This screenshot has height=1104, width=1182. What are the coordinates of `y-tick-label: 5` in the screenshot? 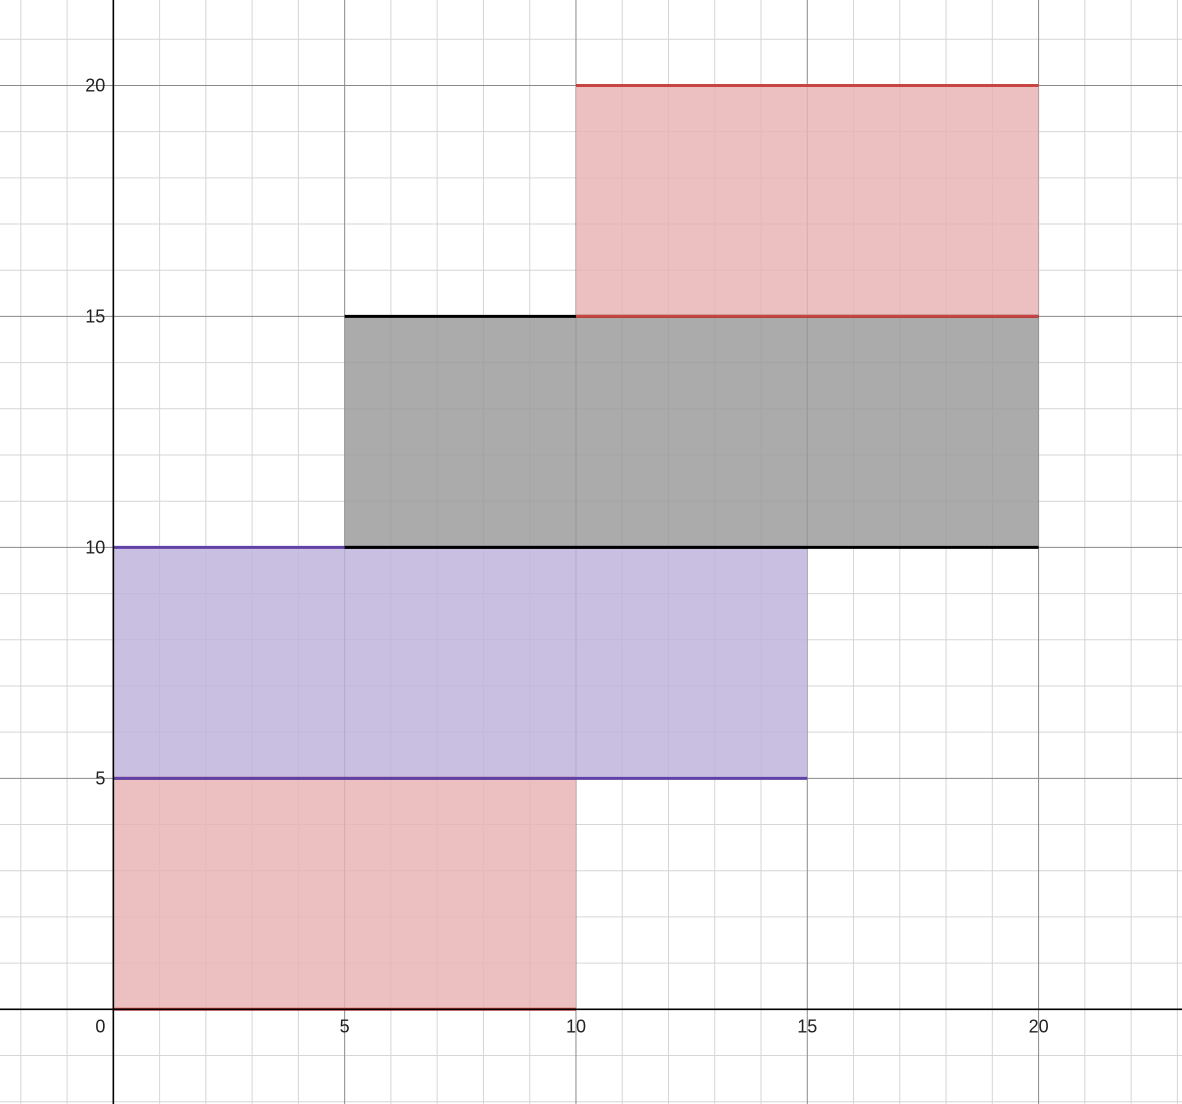 It's located at (100, 778).